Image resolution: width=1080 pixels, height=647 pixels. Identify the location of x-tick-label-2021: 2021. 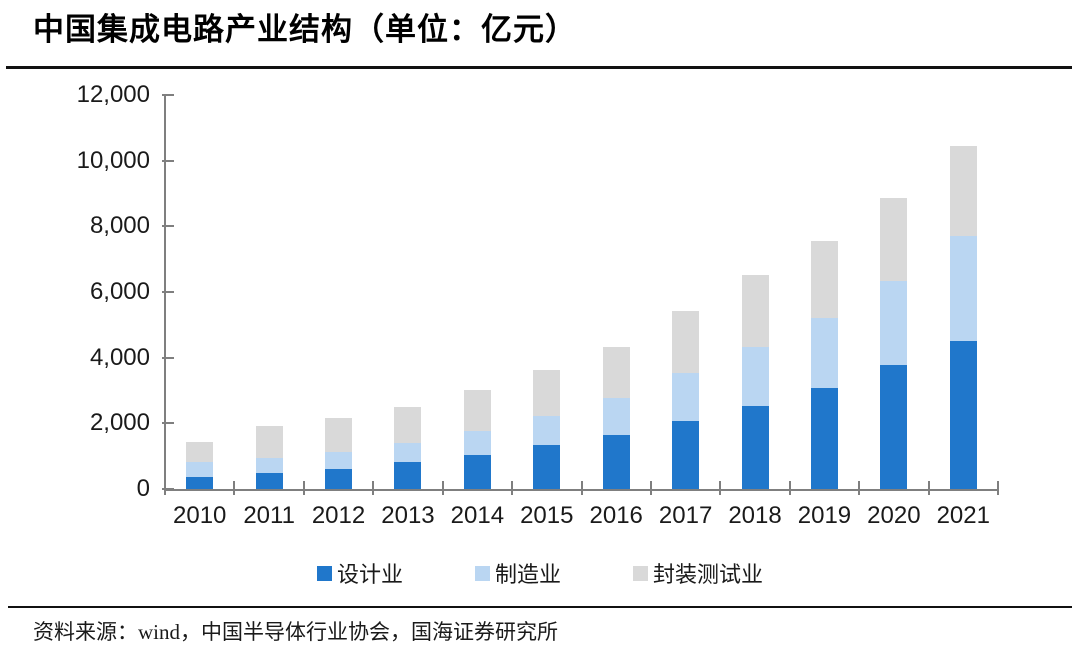
(963, 515).